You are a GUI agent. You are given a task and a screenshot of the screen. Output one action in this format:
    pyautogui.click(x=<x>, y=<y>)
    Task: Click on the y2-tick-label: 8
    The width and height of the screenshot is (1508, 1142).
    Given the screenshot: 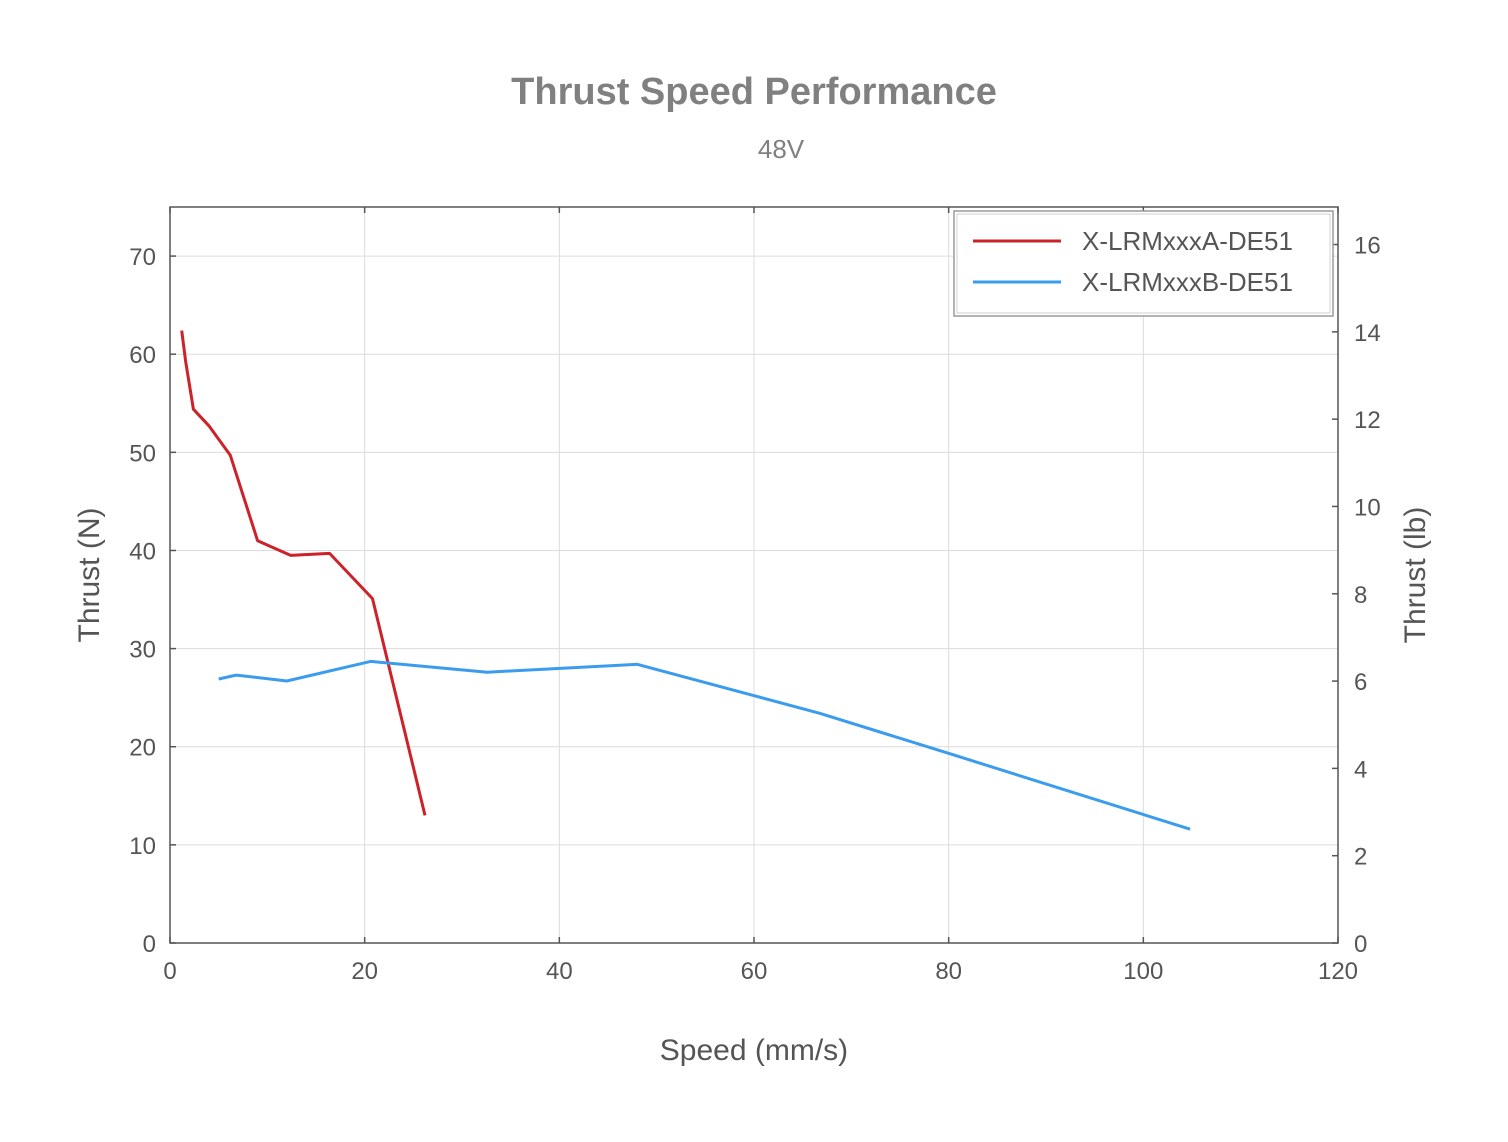 What is the action you would take?
    pyautogui.click(x=1360, y=595)
    